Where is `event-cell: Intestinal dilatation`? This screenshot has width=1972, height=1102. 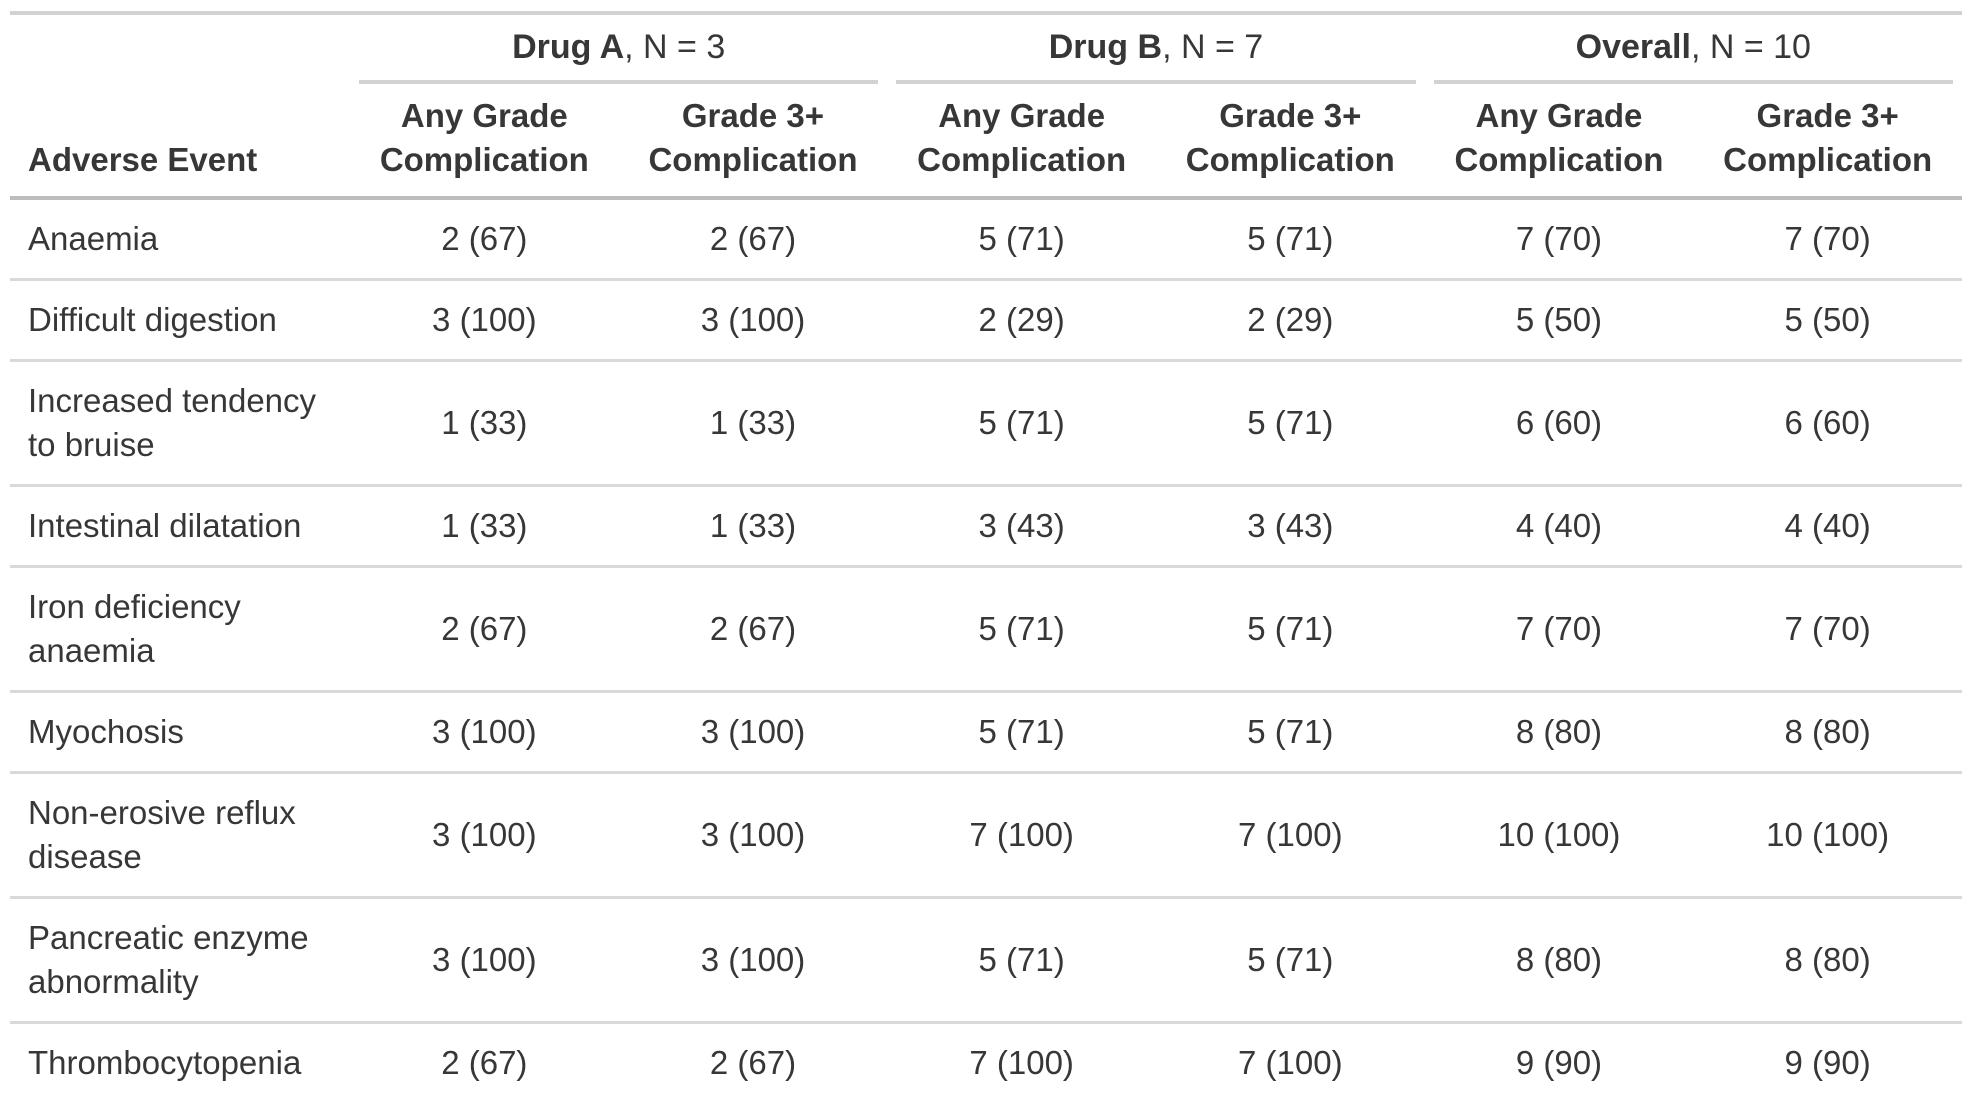 event-cell: Intestinal dilatation is located at coordinates (180, 526).